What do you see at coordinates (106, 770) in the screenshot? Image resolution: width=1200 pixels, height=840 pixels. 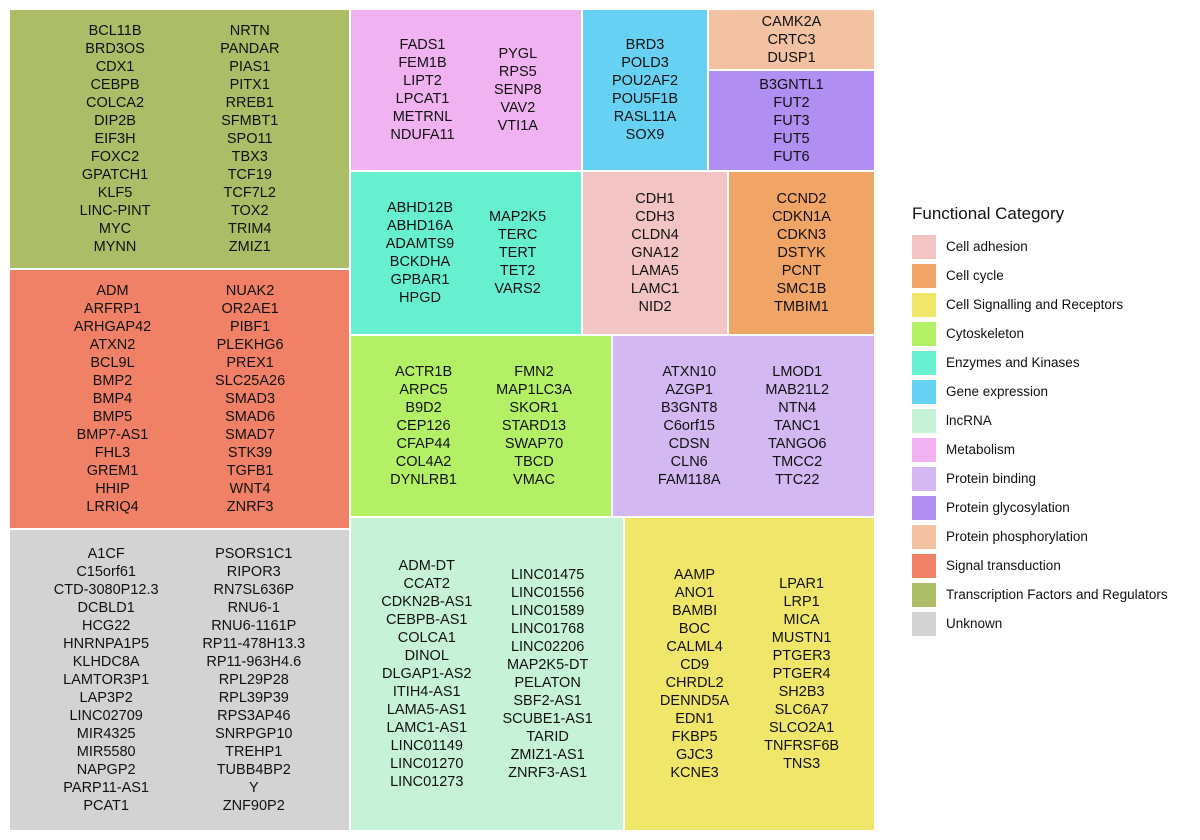 I see `gene-label: NAPGP2` at bounding box center [106, 770].